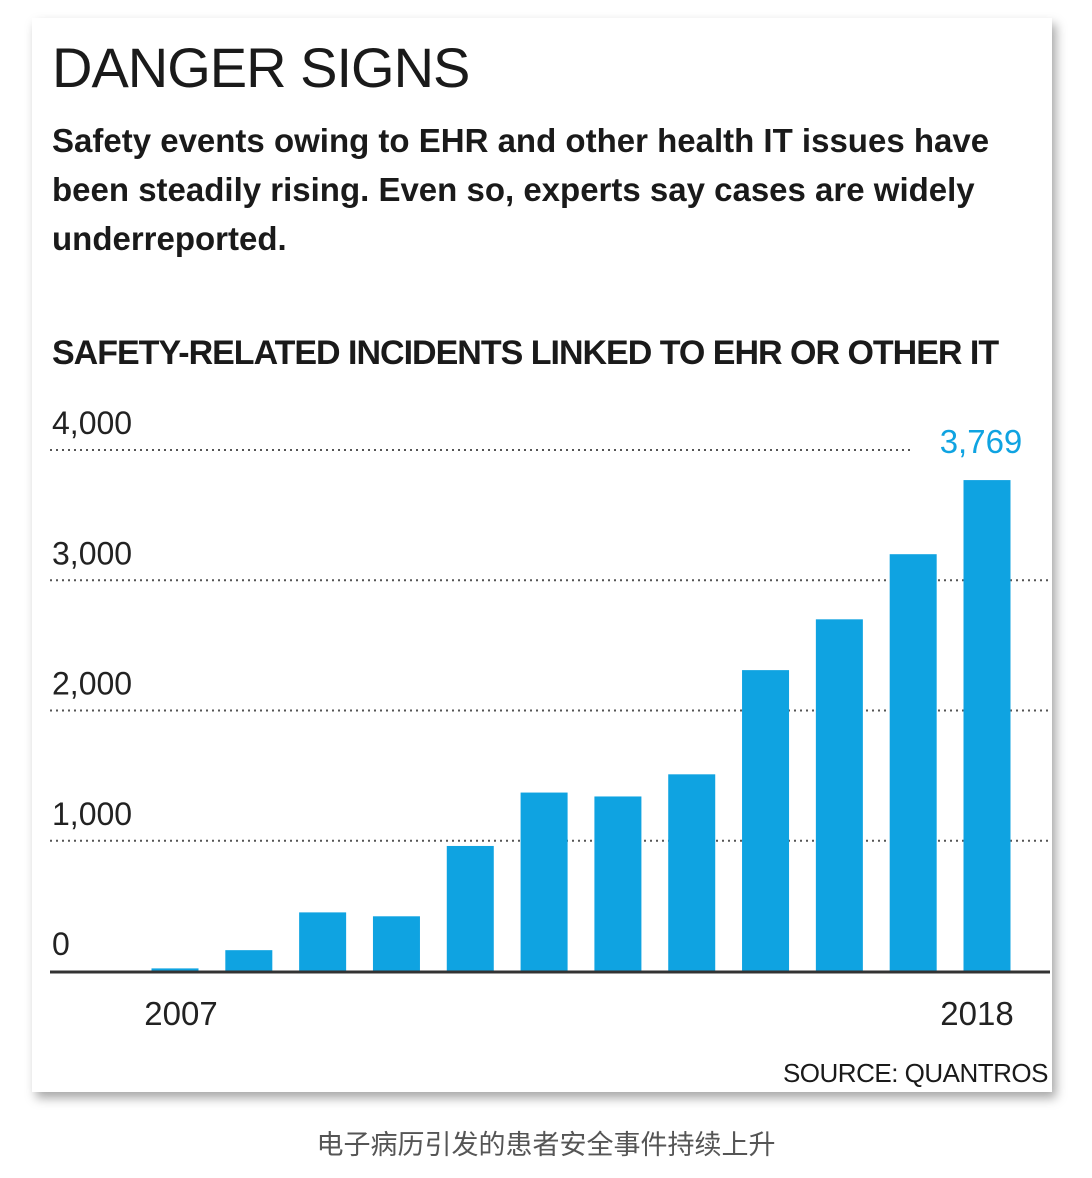 The width and height of the screenshot is (1092, 1178). Describe the element at coordinates (61, 944) in the screenshot. I see `y-tick-label: 0` at that location.